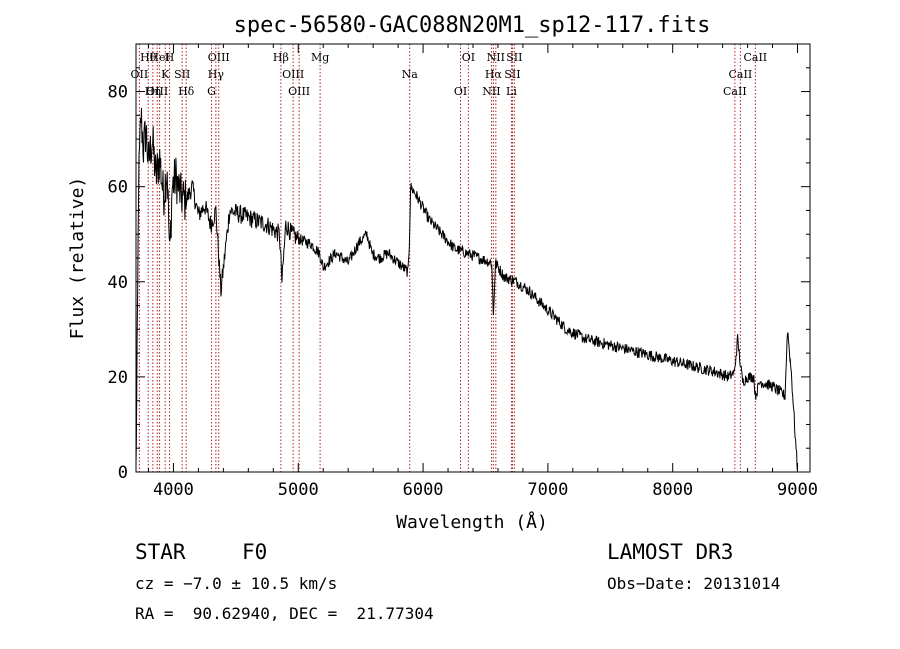 The width and height of the screenshot is (900, 649). Describe the element at coordinates (670, 552) in the screenshot. I see `survey-name: LAMOST DR3` at that location.